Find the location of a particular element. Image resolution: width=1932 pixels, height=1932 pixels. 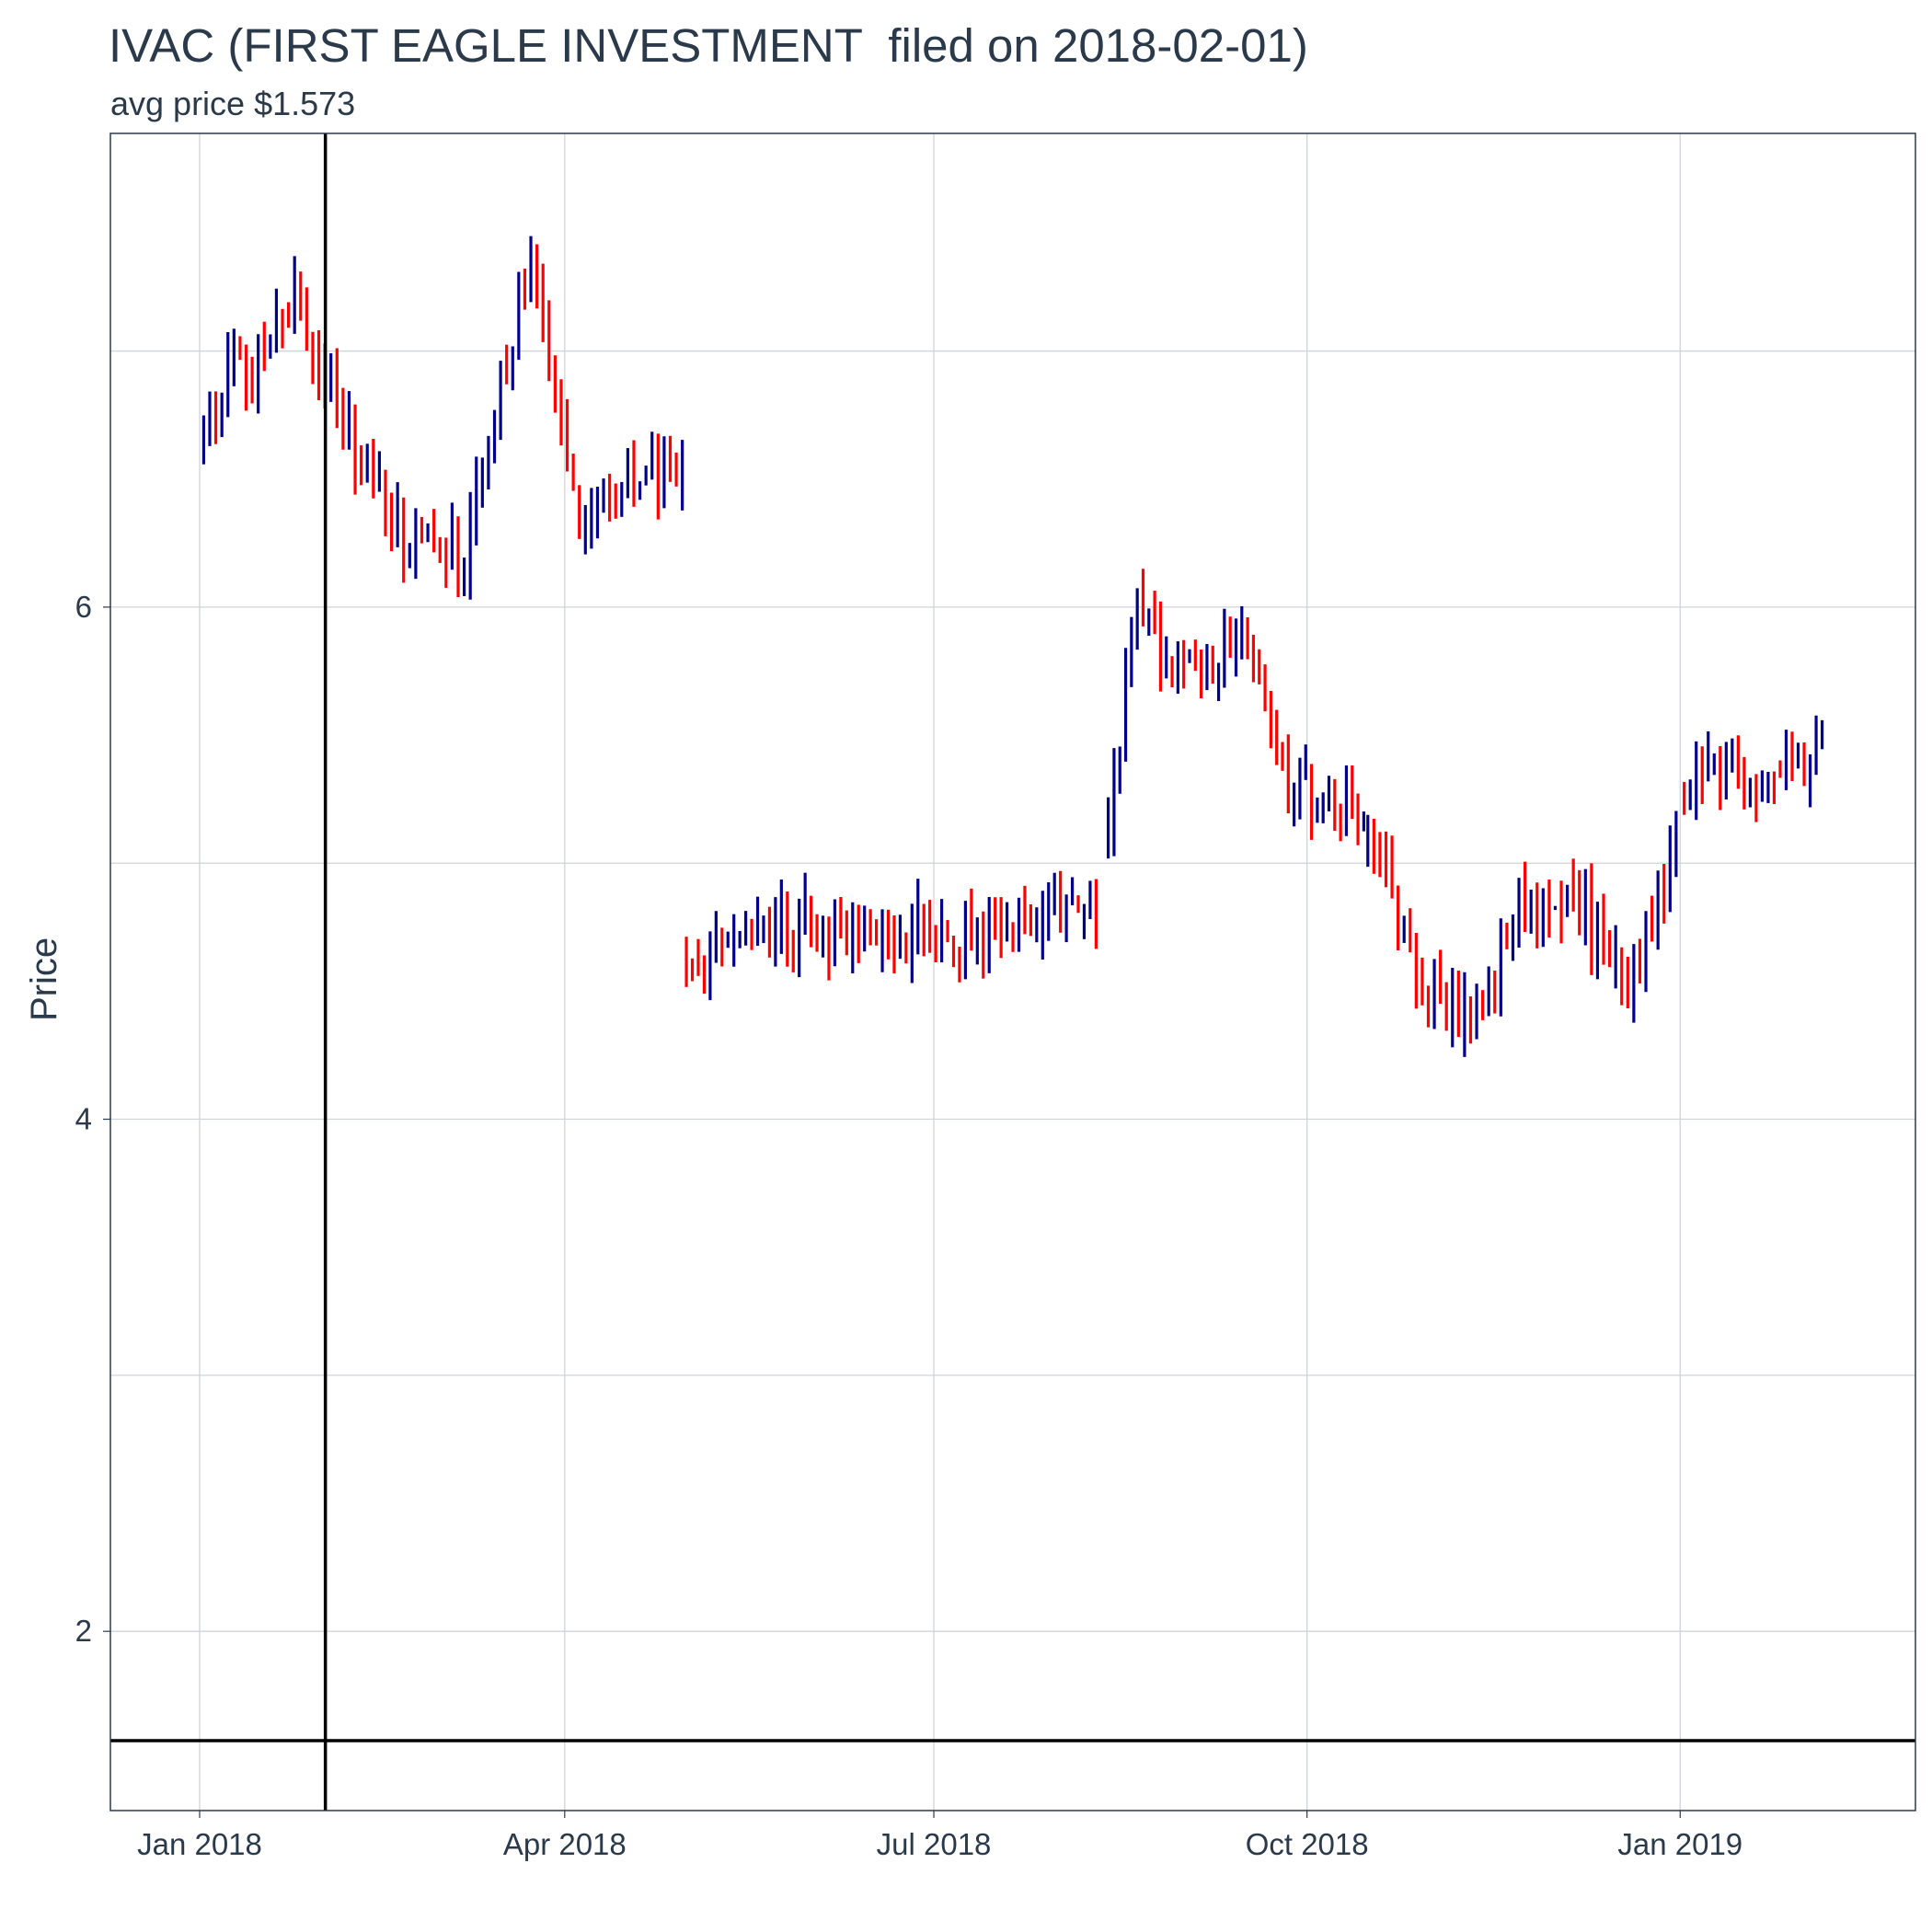

y-tick-label: 4 is located at coordinates (83, 1119).